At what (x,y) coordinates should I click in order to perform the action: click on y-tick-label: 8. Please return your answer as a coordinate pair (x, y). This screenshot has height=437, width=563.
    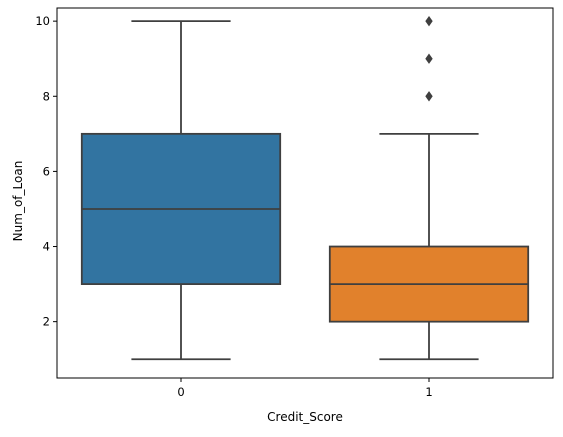
    Looking at the image, I should click on (46, 96).